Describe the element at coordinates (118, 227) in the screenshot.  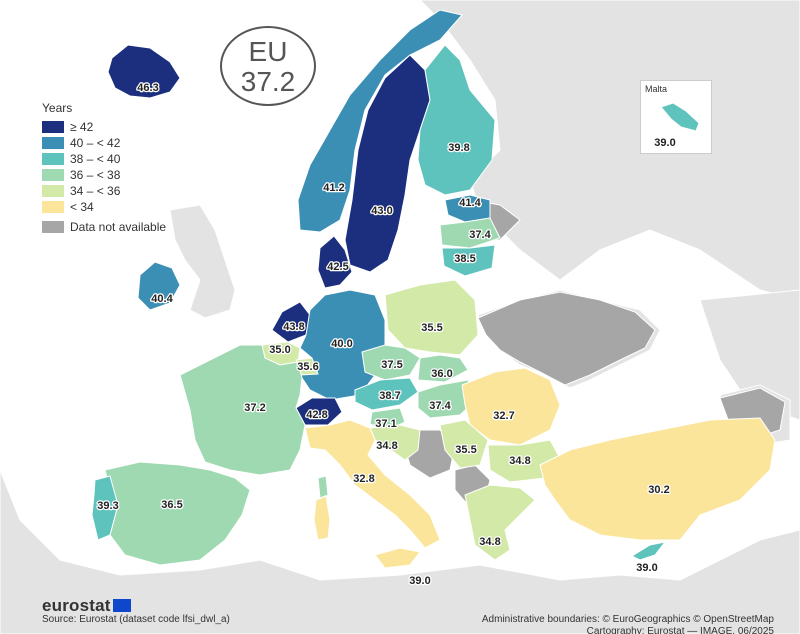
I see `legend-label: Data not available` at that location.